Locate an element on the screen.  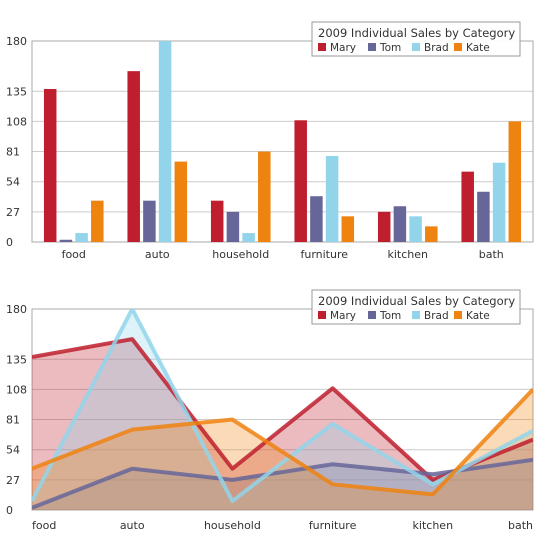
bar-mary-food is located at coordinates (50, 165).